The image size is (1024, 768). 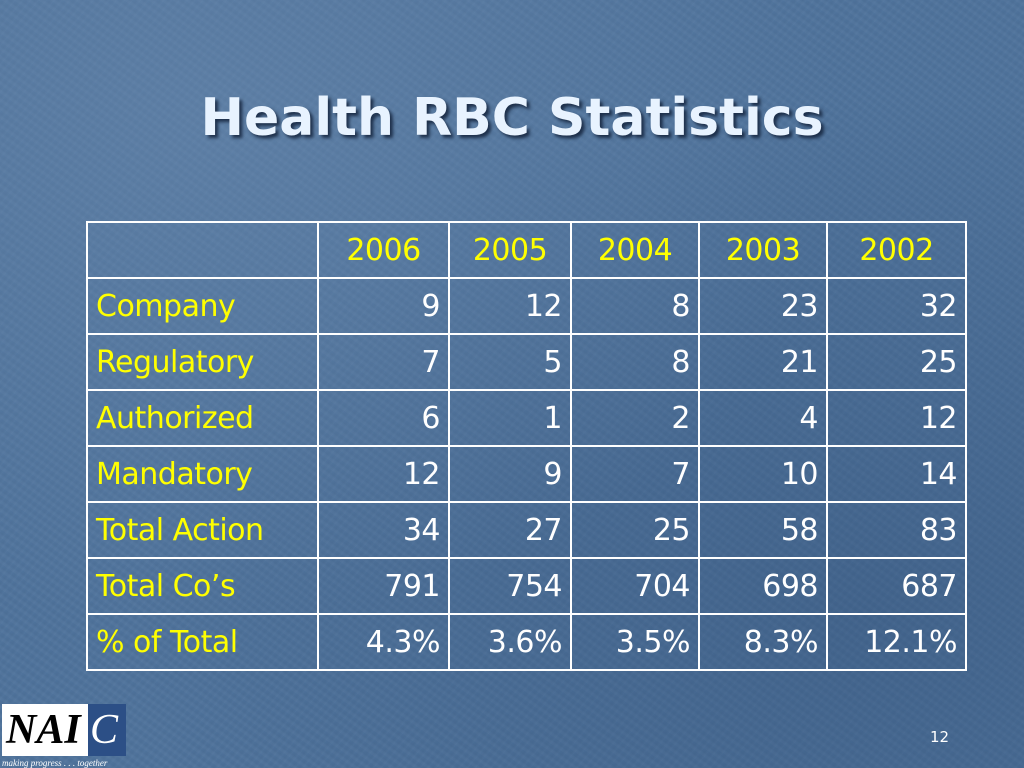 What do you see at coordinates (763, 474) in the screenshot?
I see `table-cell: 10` at bounding box center [763, 474].